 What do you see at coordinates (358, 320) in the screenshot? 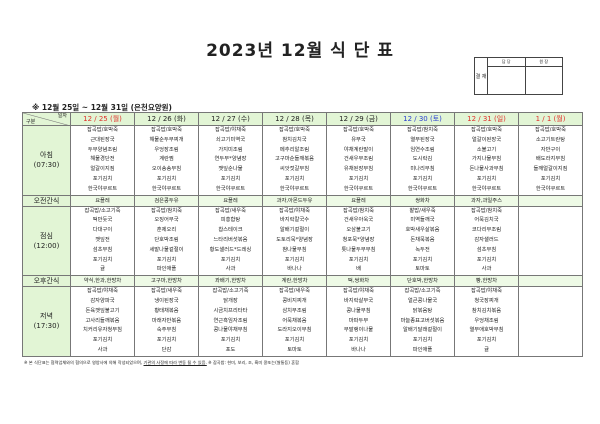
I see `menu-item: 마파두부` at bounding box center [358, 320].